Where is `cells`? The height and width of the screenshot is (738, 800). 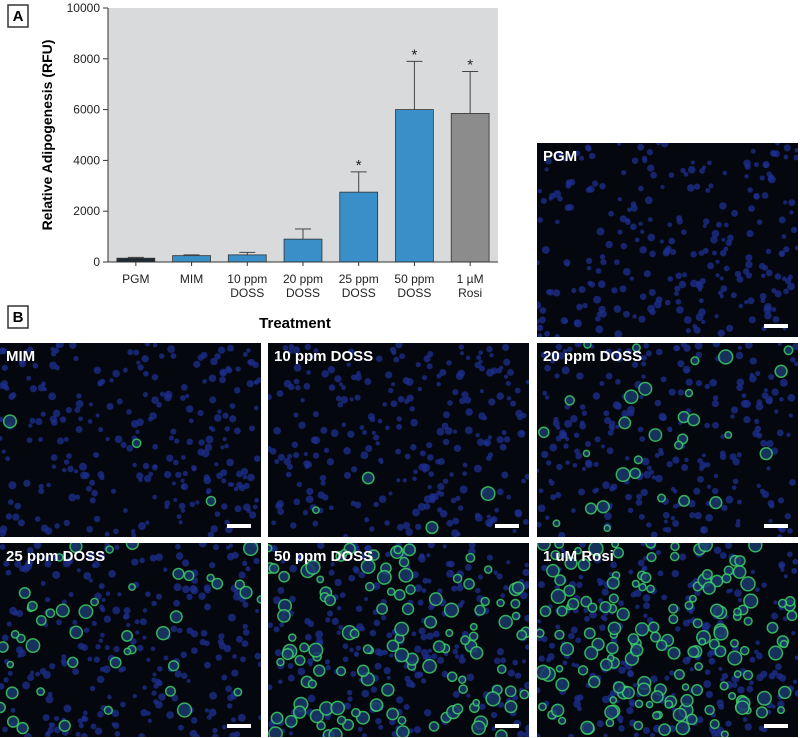 cells is located at coordinates (667, 240).